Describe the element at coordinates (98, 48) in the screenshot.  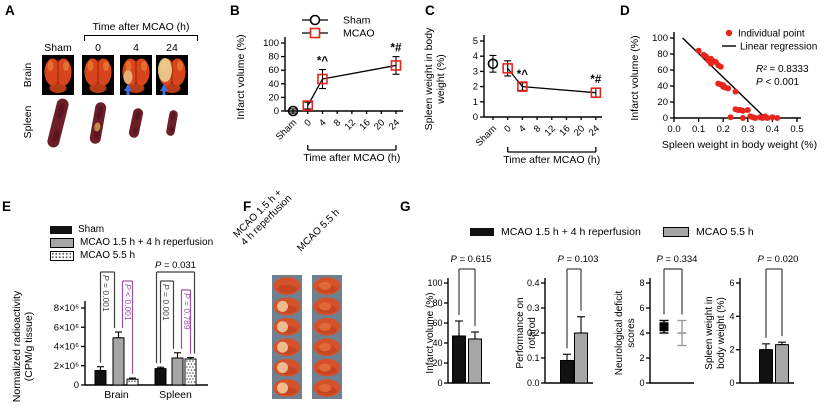
I see `column-label-0h: 0` at that location.